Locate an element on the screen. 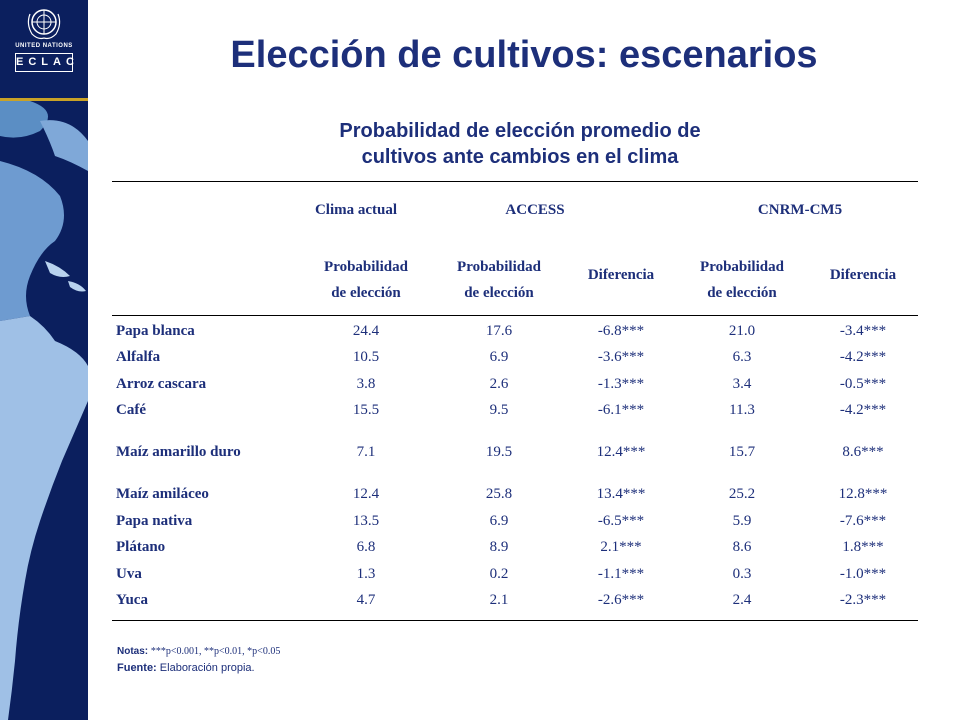 The image size is (960, 720). cell-access-diff: -1.1*** is located at coordinates (621, 574).